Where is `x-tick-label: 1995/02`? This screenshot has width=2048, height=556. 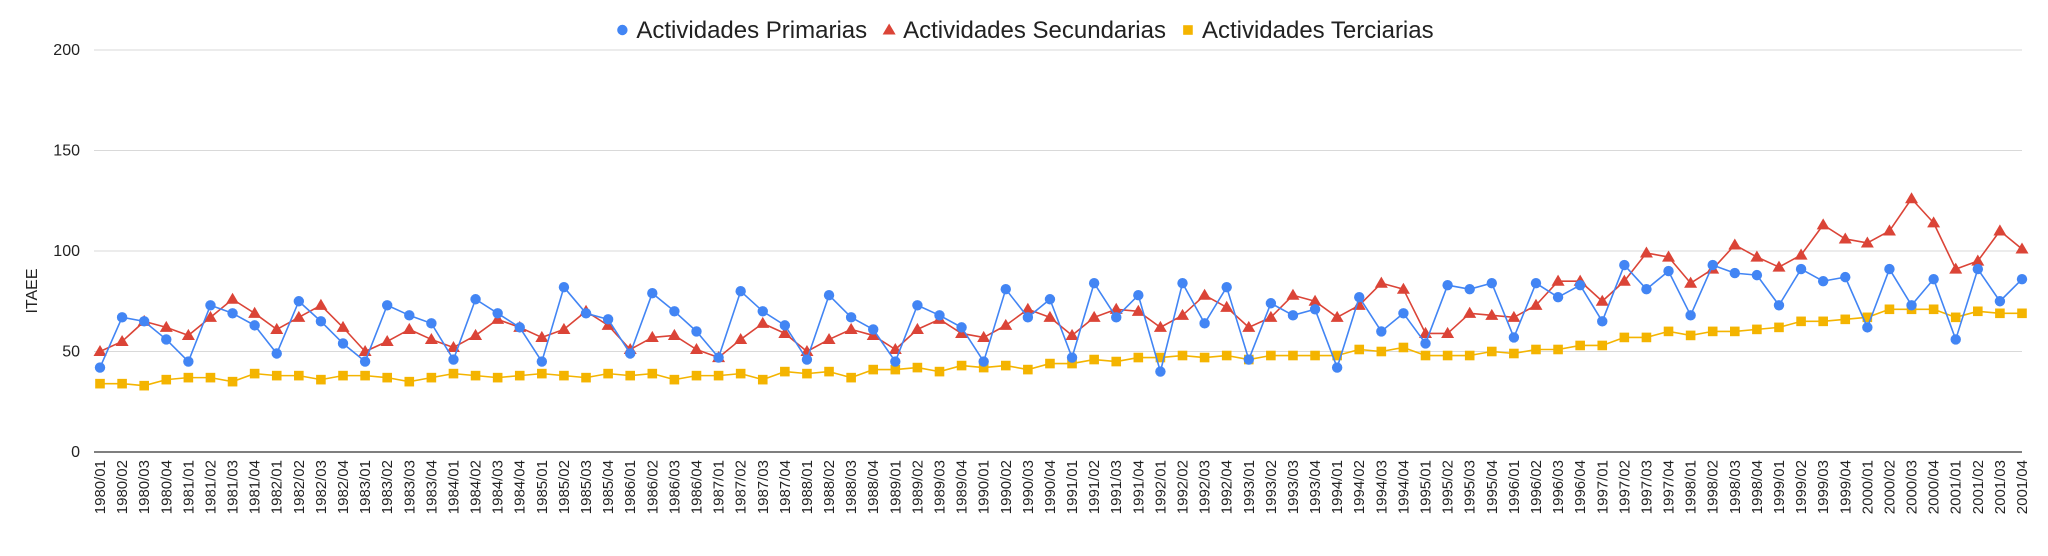
x-tick-label: 1995/02 is located at coordinates (1448, 487).